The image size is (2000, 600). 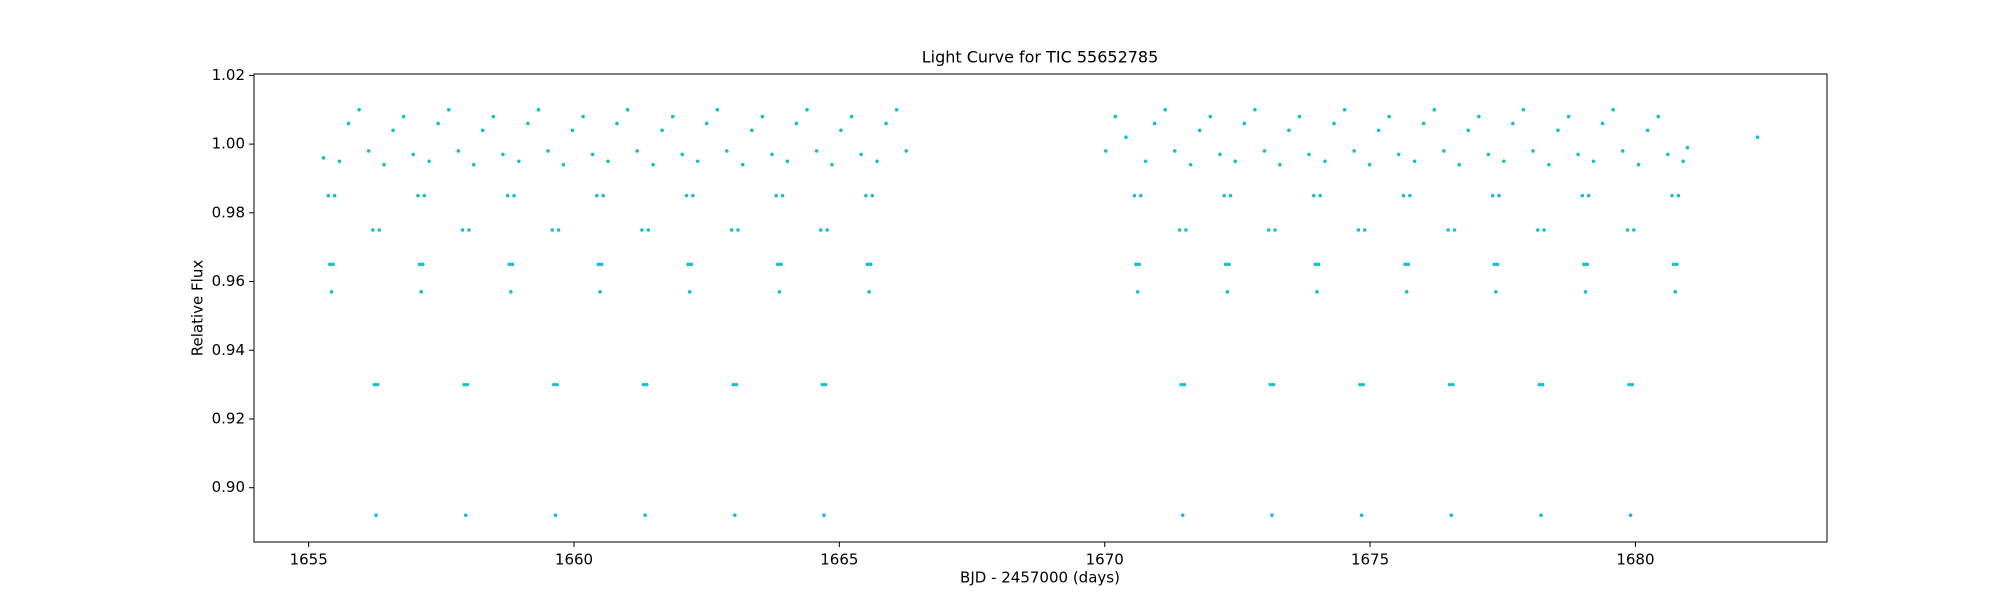 I want to click on y-axis-label: Relative Flux, so click(x=198, y=308).